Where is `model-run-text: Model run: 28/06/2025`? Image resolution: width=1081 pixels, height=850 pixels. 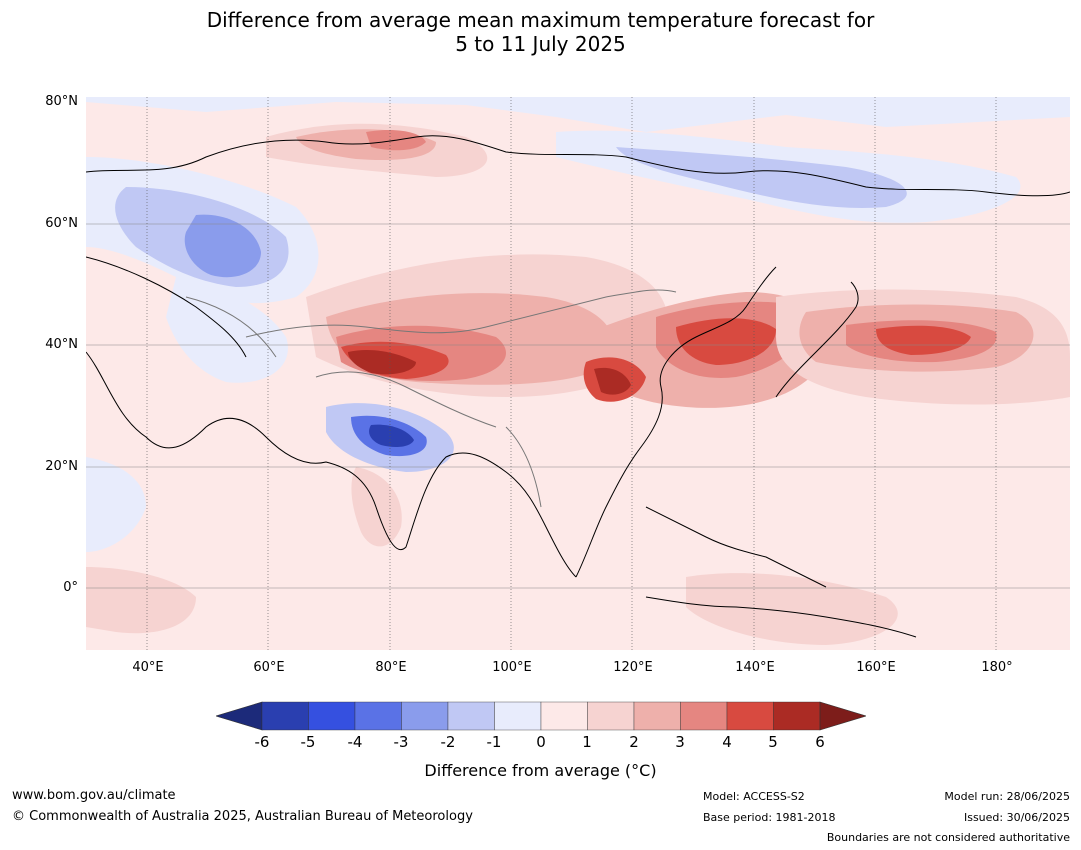
model-run-text: Model run: 28/06/2025 is located at coordinates (1007, 796).